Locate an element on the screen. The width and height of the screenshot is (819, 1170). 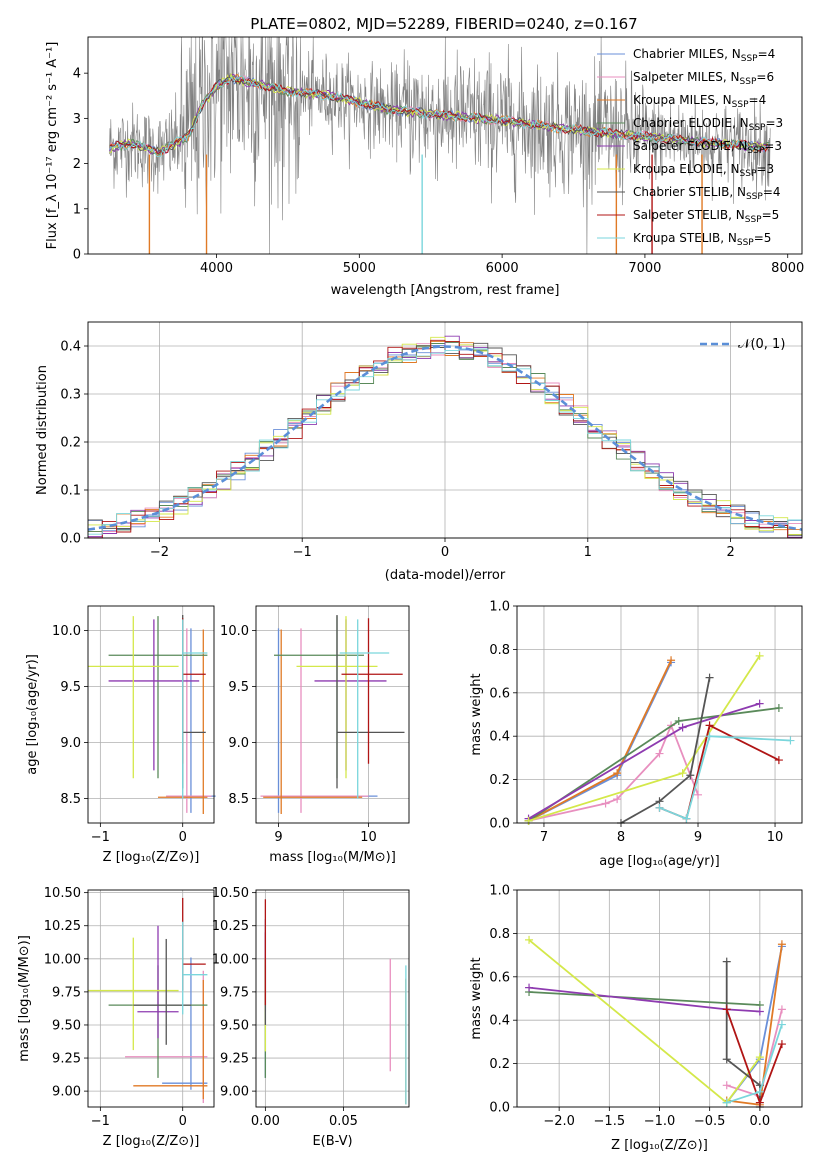
x-tick-label: 2 is located at coordinates (730, 552).